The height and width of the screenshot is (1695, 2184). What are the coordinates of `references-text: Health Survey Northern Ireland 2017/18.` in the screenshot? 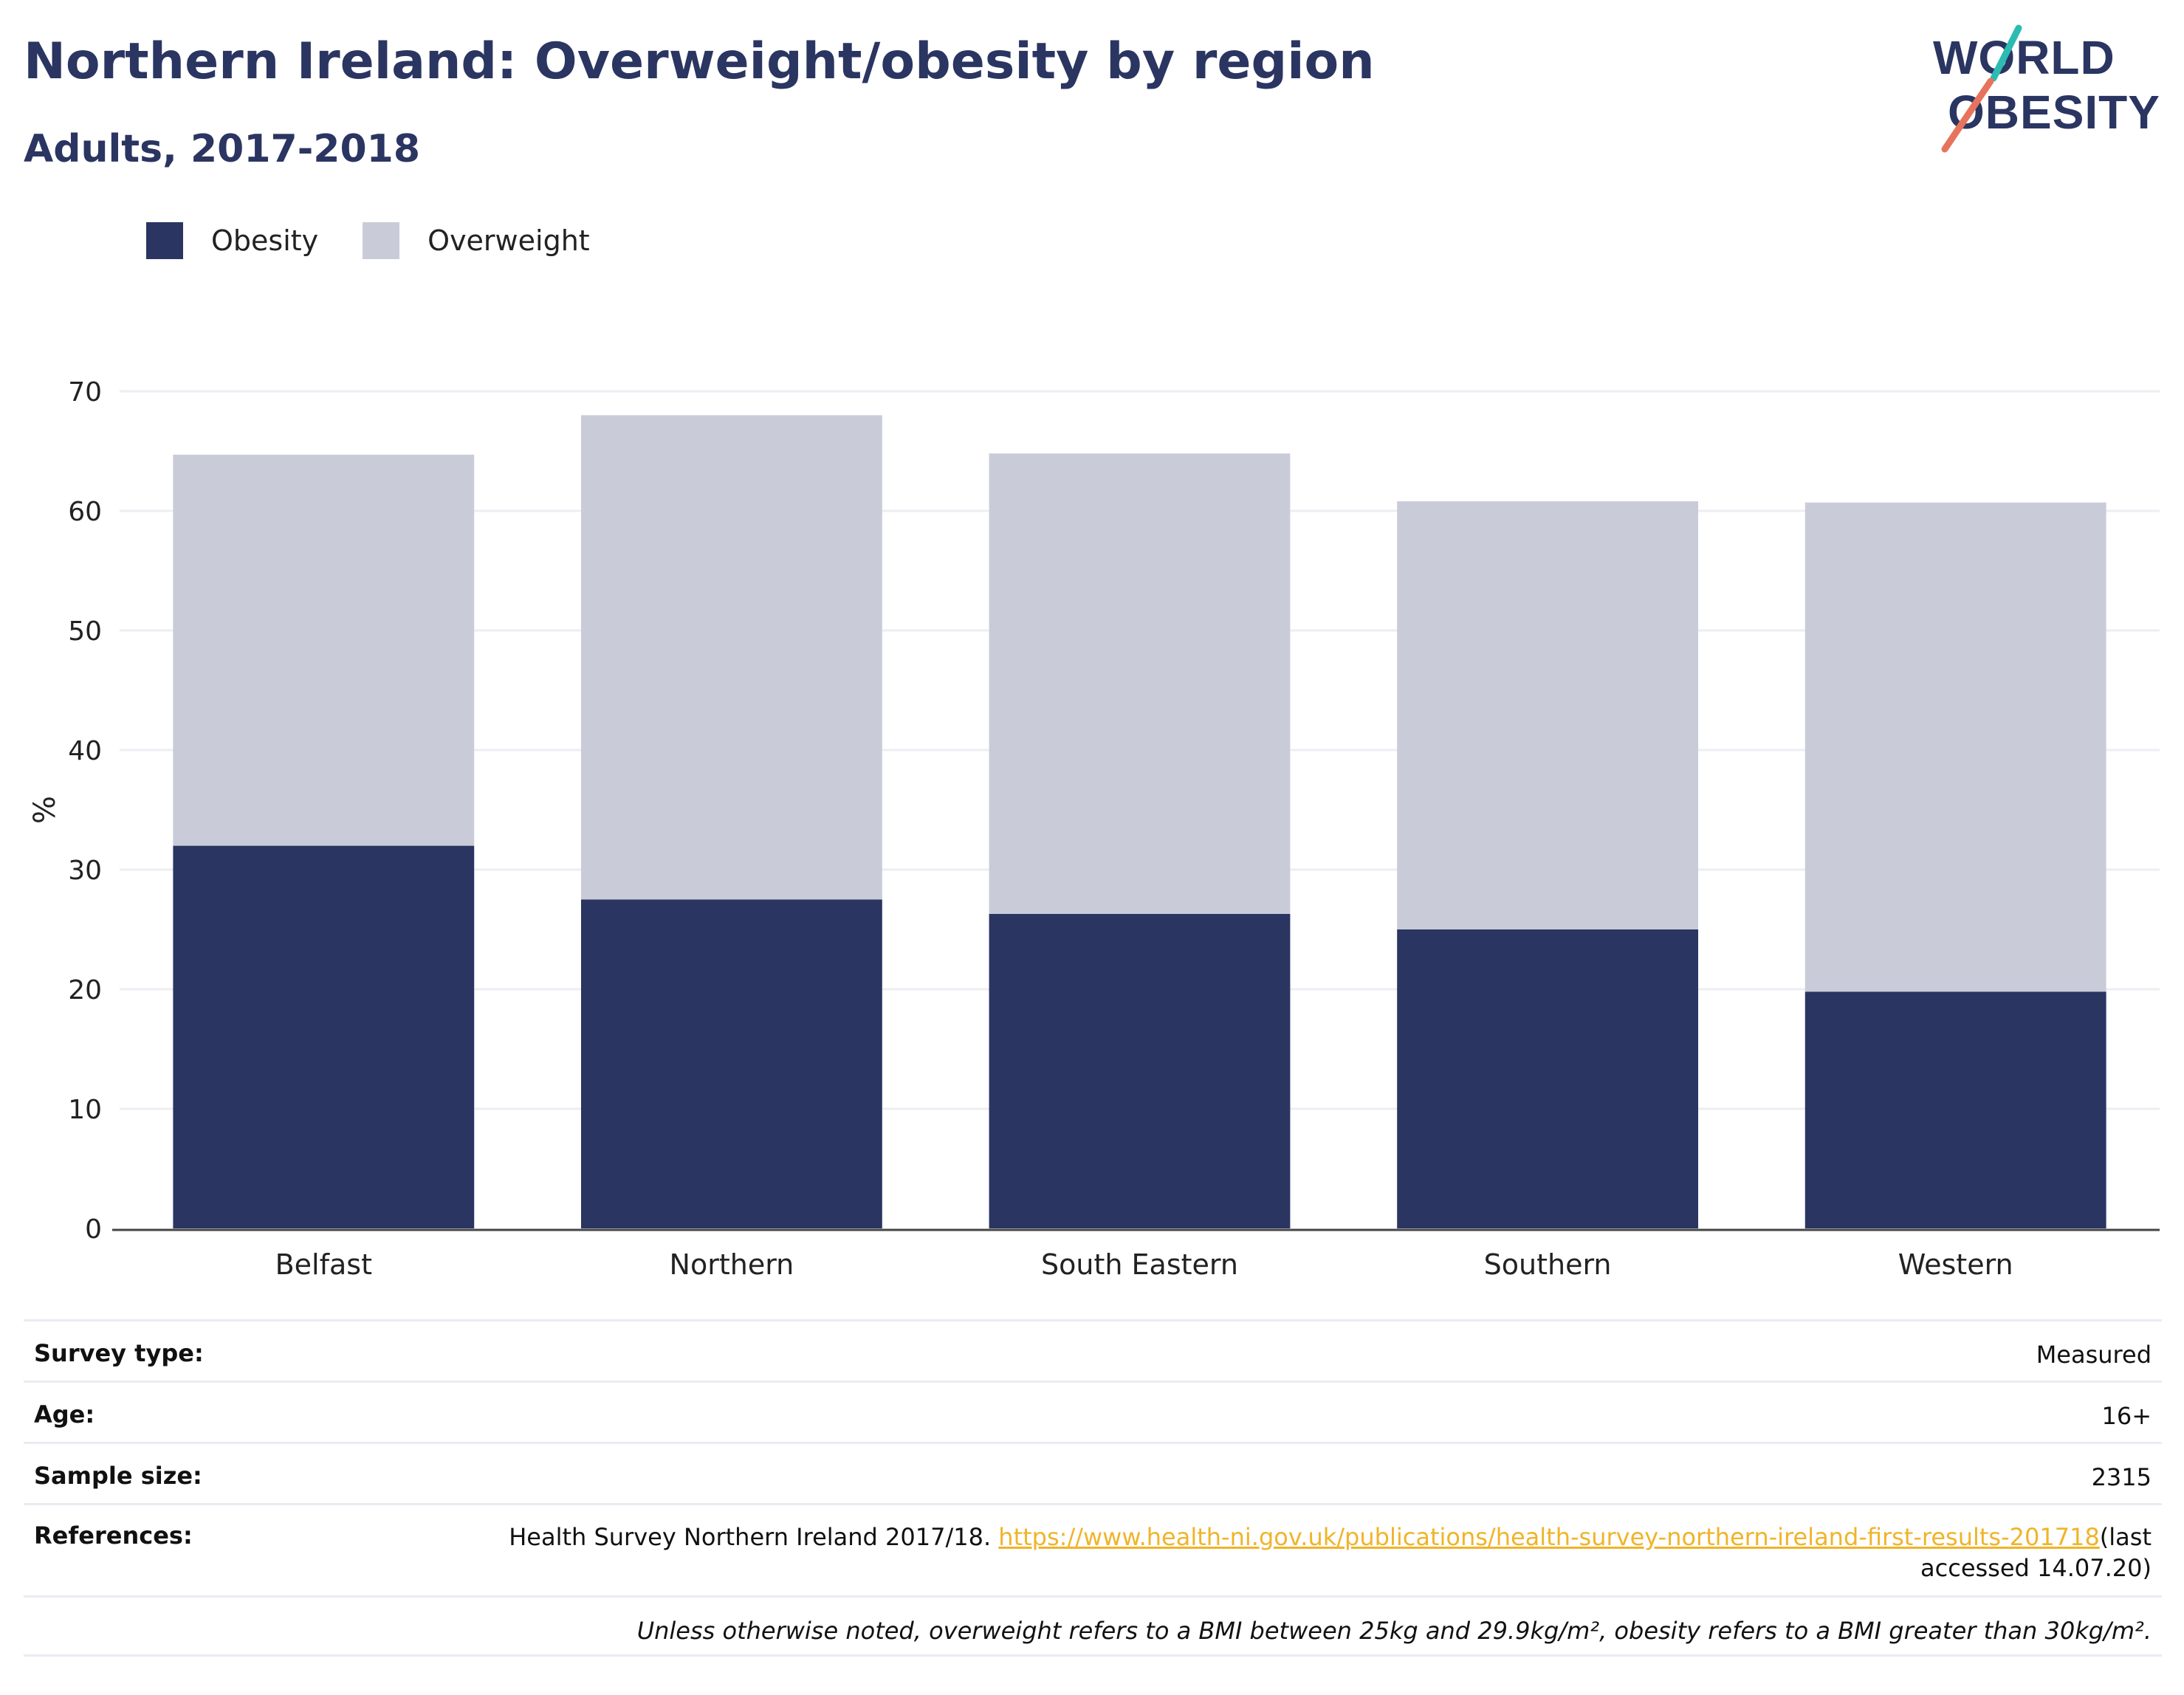 It's located at (751, 1537).